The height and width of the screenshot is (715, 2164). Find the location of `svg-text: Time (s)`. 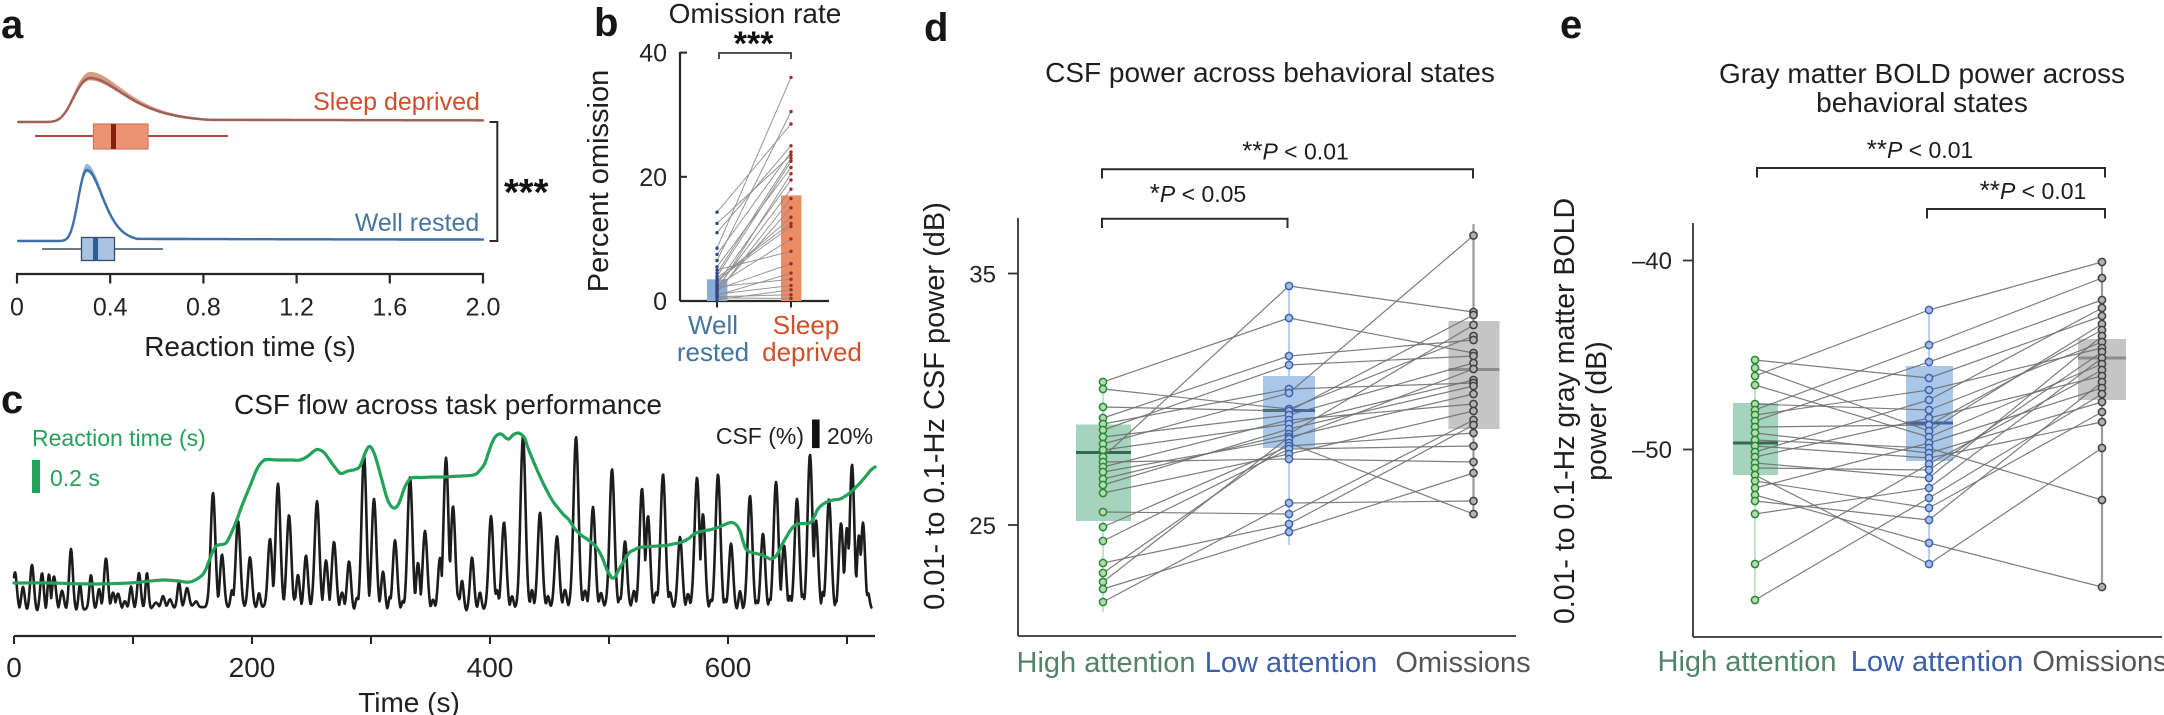

svg-text: Time (s) is located at coordinates (409, 701).